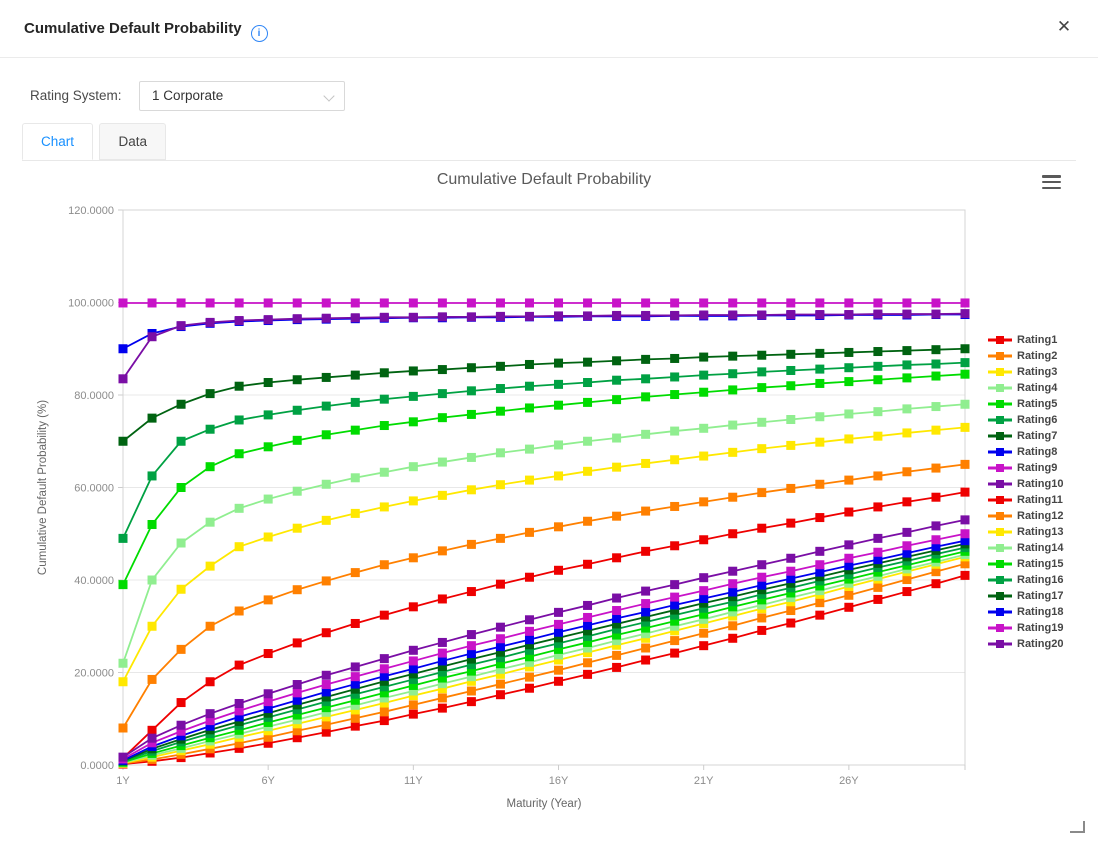  I want to click on info-icon: i, so click(259, 33).